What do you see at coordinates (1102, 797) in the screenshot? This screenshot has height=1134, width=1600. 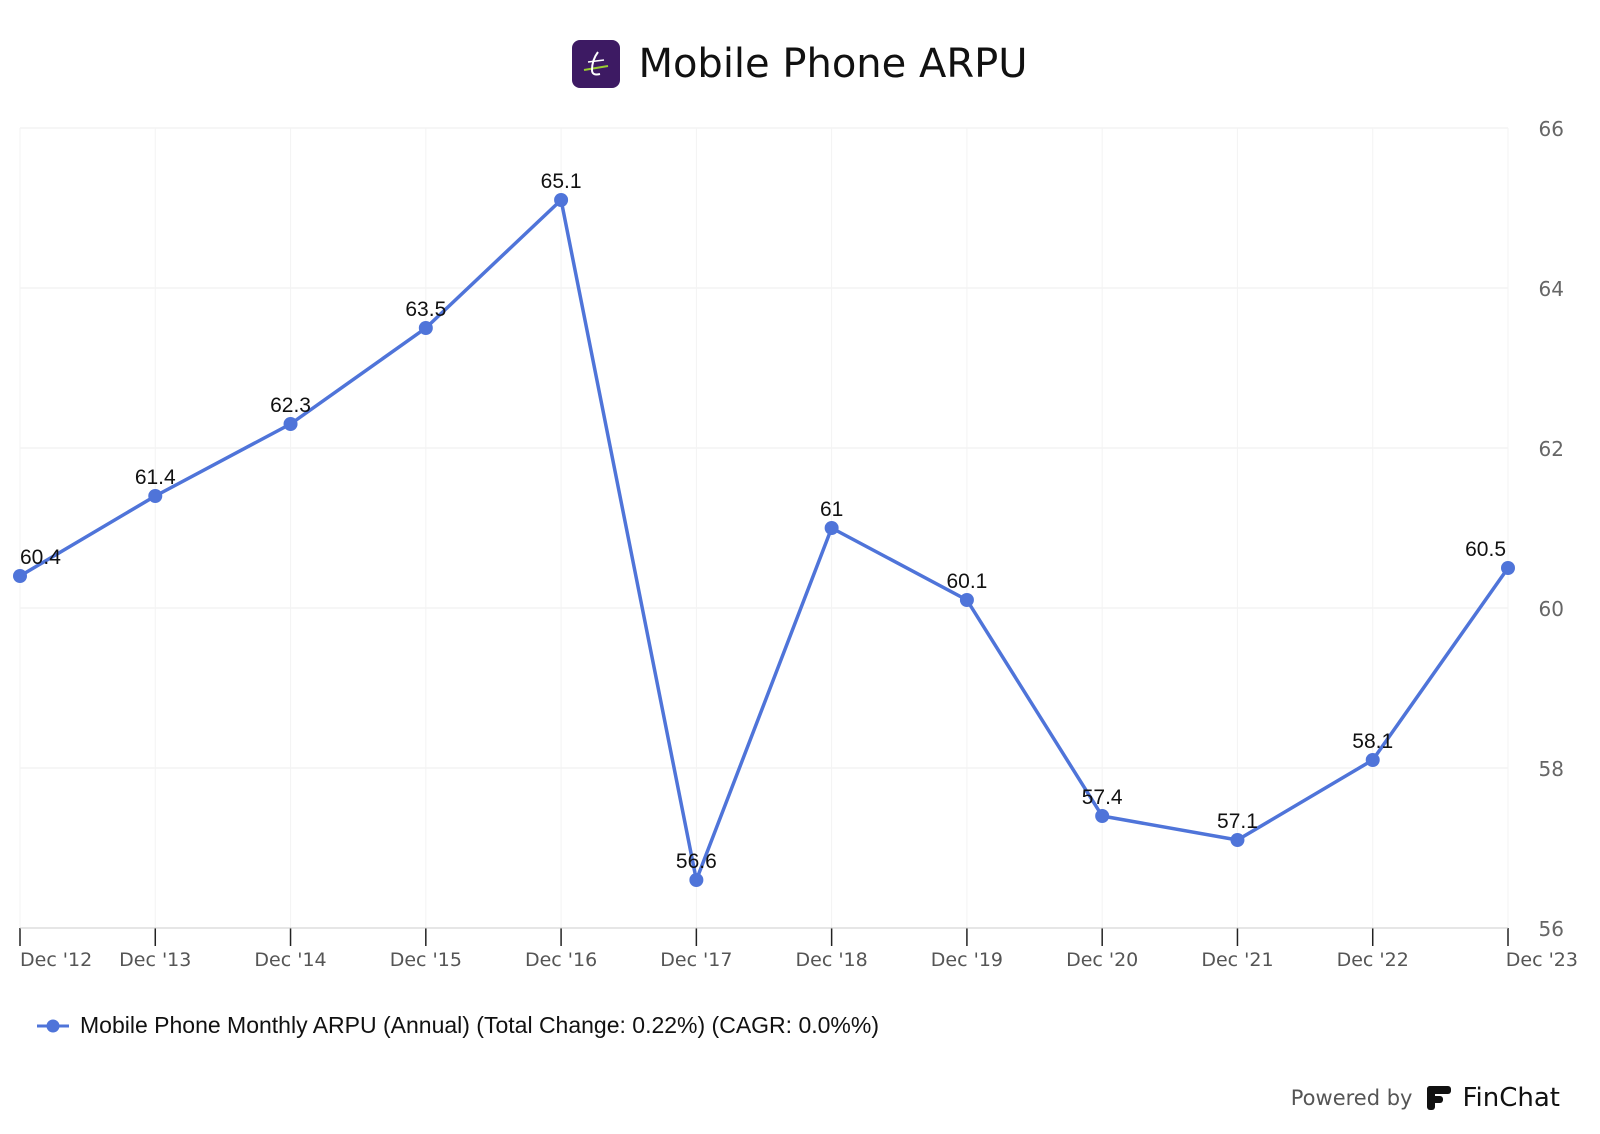 I see `data-label: 57.4` at bounding box center [1102, 797].